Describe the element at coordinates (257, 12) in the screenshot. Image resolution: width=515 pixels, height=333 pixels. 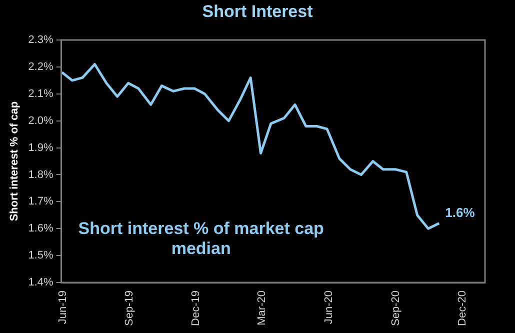
I see `chart-title: Short Interest` at that location.